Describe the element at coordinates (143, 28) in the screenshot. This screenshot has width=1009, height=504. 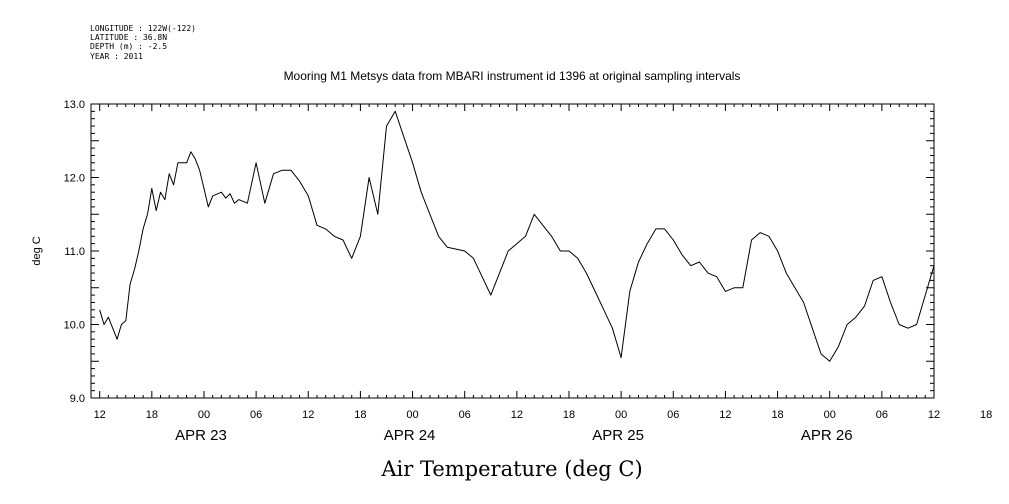
I see `header-longitude: LONGITUDE : 122W(-122)` at that location.